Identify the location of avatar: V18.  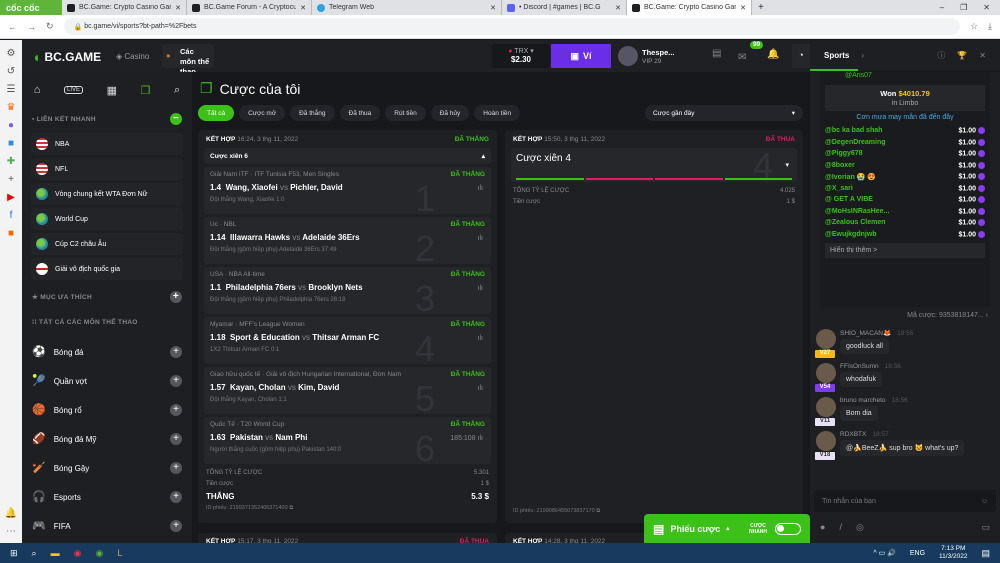
(825, 445).